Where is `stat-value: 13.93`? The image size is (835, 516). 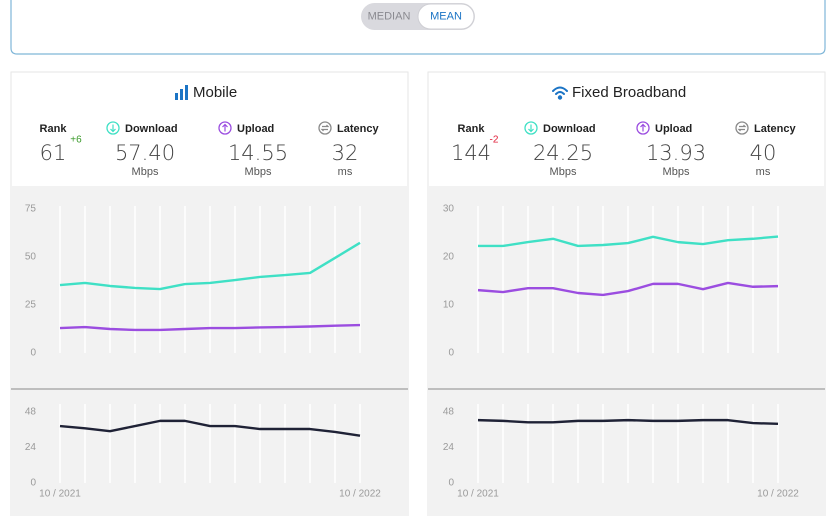 stat-value: 13.93 is located at coordinates (676, 153).